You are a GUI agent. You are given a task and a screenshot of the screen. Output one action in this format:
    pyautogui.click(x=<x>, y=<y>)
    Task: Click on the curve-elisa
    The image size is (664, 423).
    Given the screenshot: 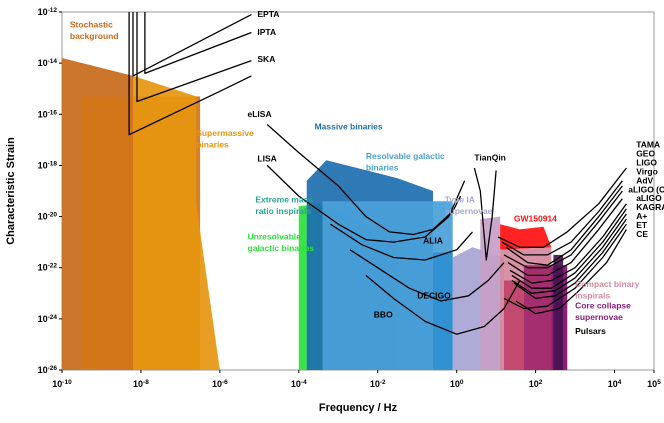 What is the action you would take?
    pyautogui.click(x=364, y=180)
    